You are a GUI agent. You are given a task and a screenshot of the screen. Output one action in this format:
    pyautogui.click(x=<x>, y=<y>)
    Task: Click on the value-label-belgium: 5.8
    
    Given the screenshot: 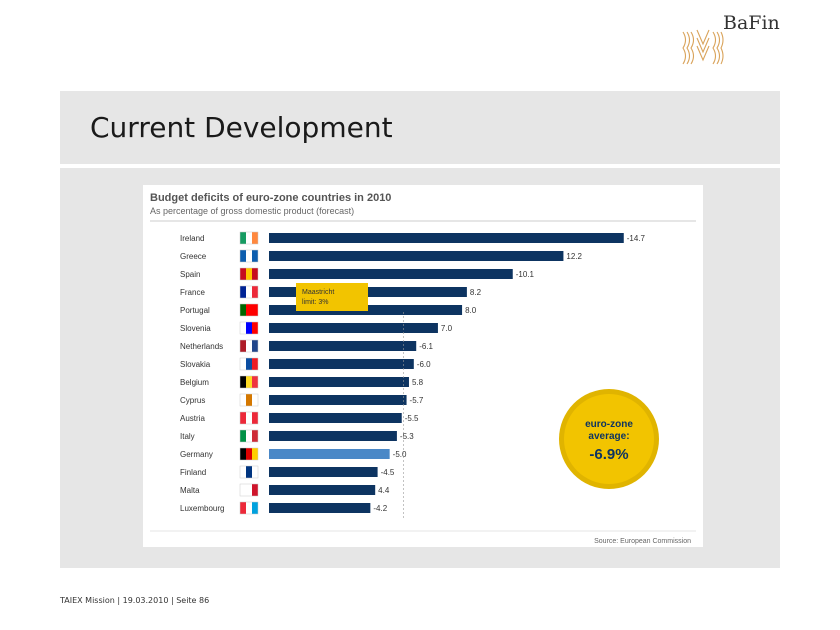 What is the action you would take?
    pyautogui.click(x=418, y=382)
    